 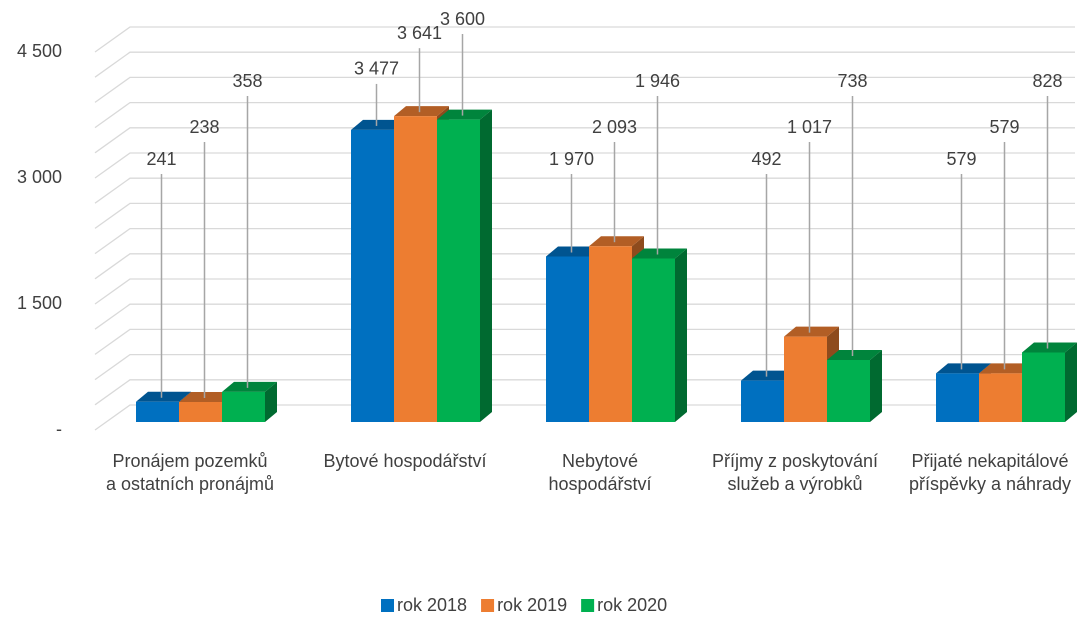 I want to click on x-tick-label: Bytové hospodářství, so click(x=405, y=461).